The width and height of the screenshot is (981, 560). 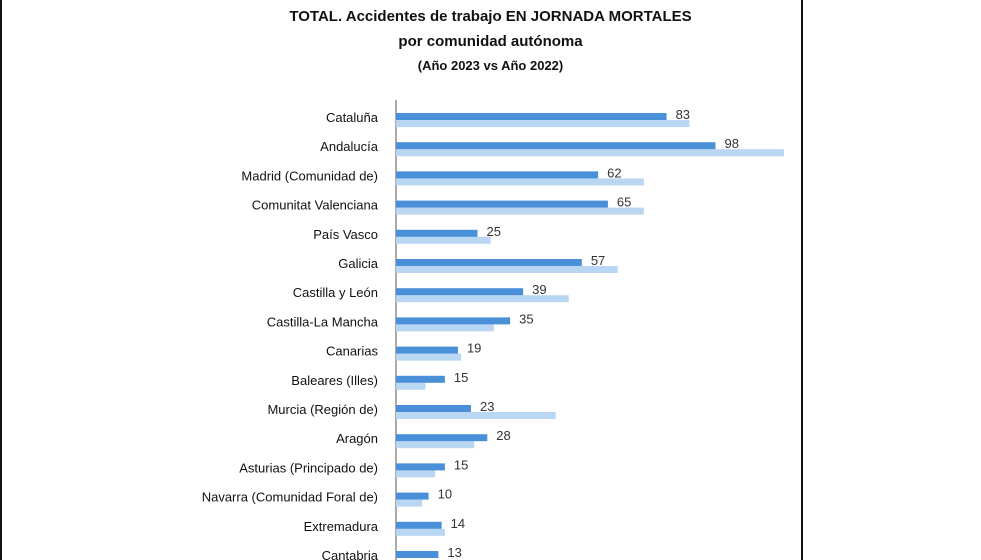 I want to click on data-label: 39, so click(x=539, y=289).